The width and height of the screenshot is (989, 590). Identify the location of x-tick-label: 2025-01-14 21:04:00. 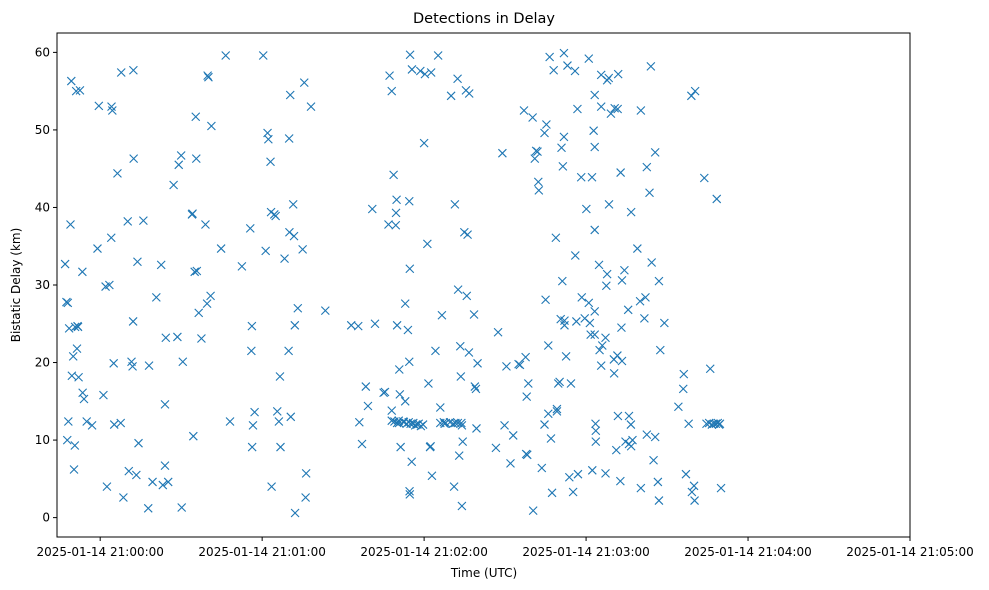
(747, 552).